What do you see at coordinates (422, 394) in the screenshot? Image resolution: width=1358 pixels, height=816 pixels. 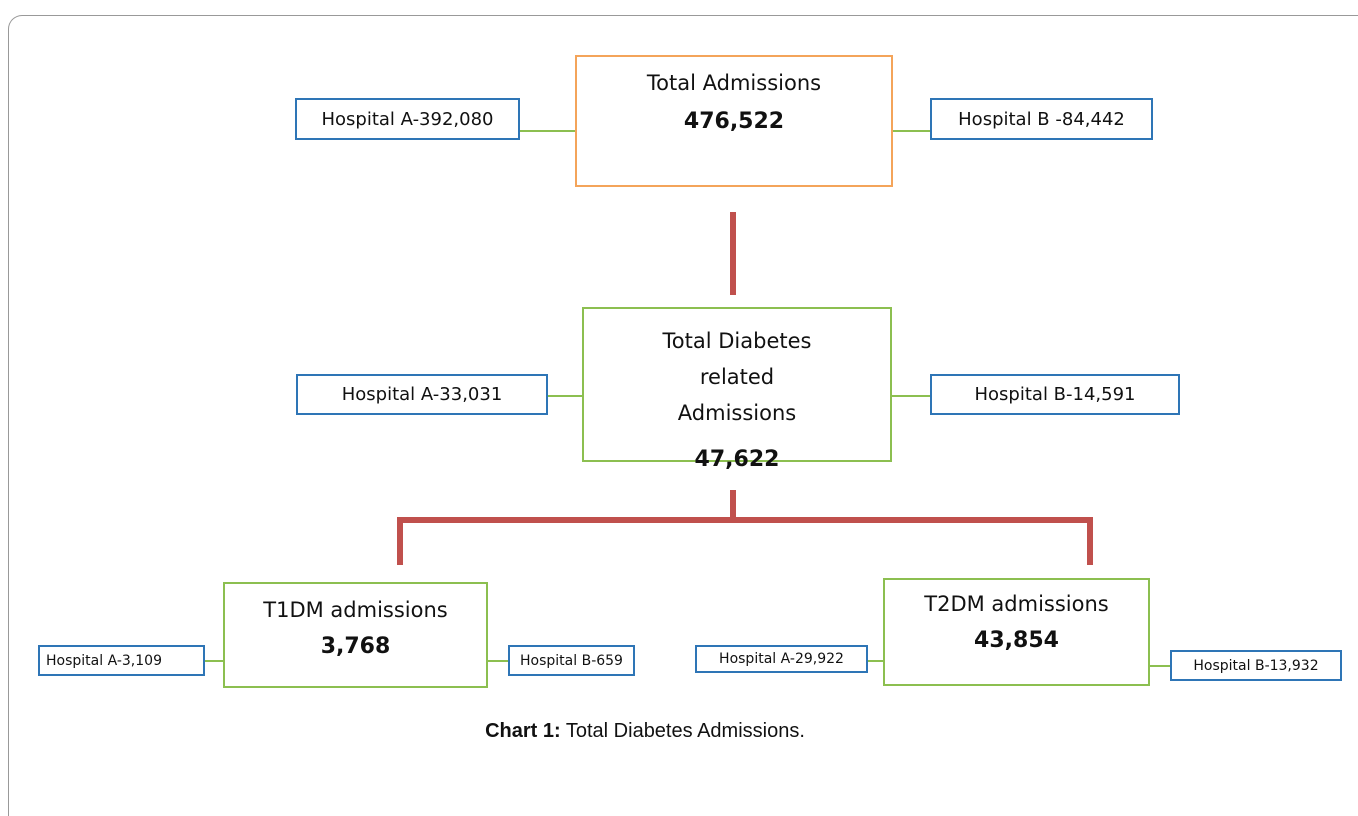 I see `side-box: Hospital A-33,031` at bounding box center [422, 394].